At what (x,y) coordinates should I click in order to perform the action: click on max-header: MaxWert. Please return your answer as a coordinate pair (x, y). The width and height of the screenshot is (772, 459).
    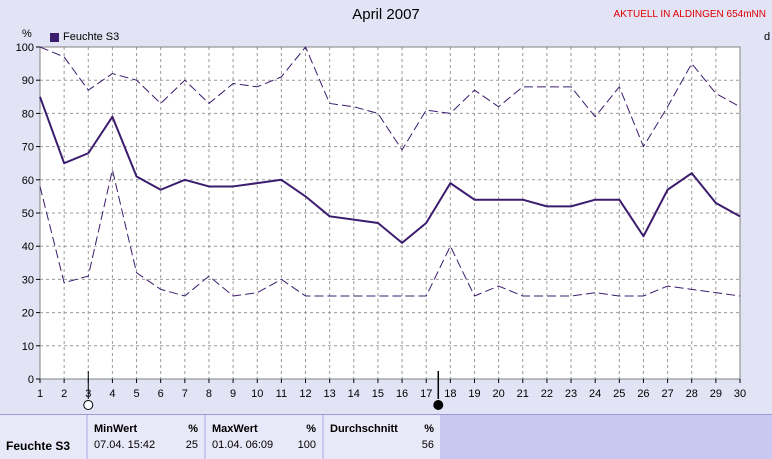
    Looking at the image, I should click on (235, 429).